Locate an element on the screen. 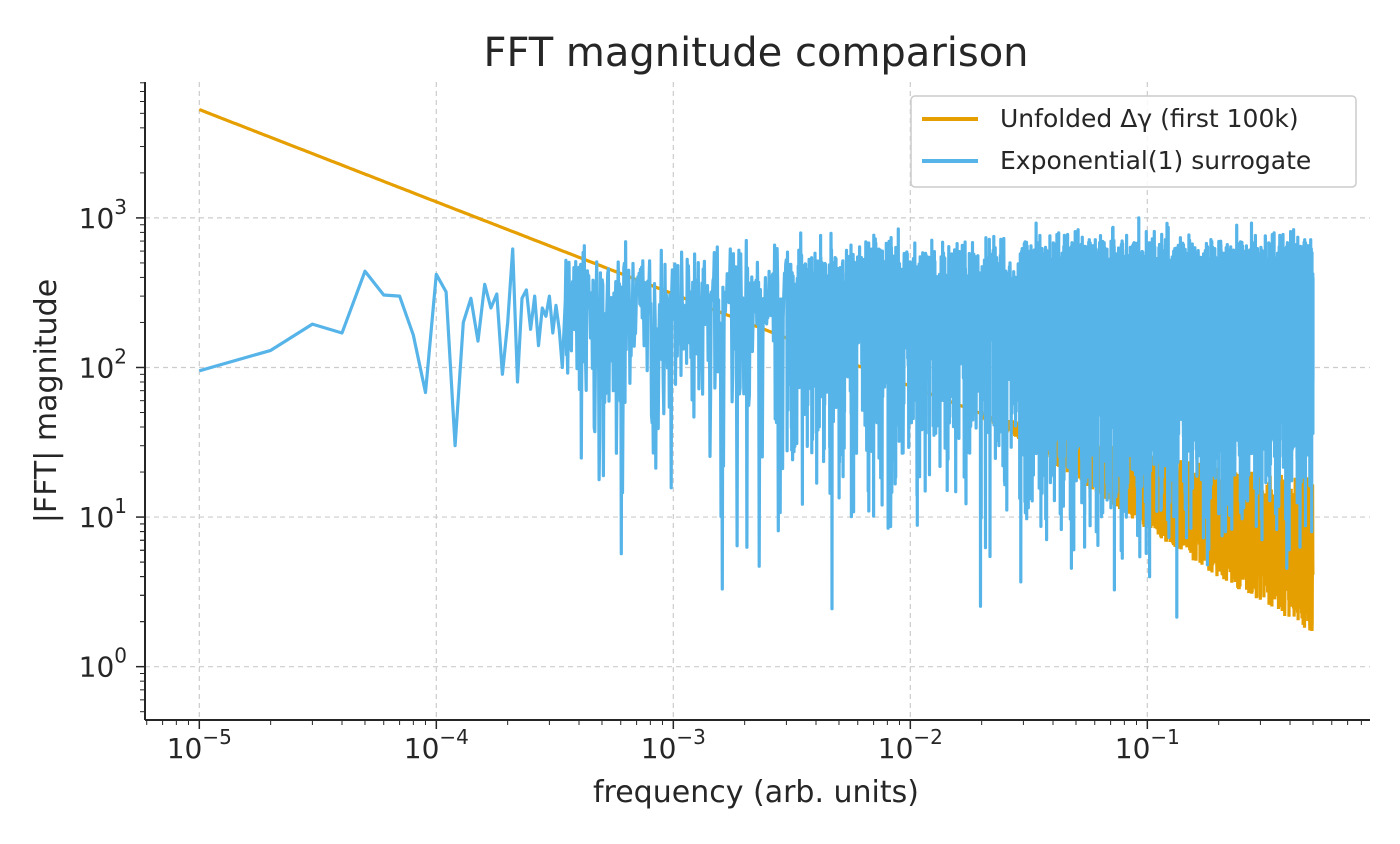 This screenshot has width=1400, height=844. legend-box is located at coordinates (1133, 141).